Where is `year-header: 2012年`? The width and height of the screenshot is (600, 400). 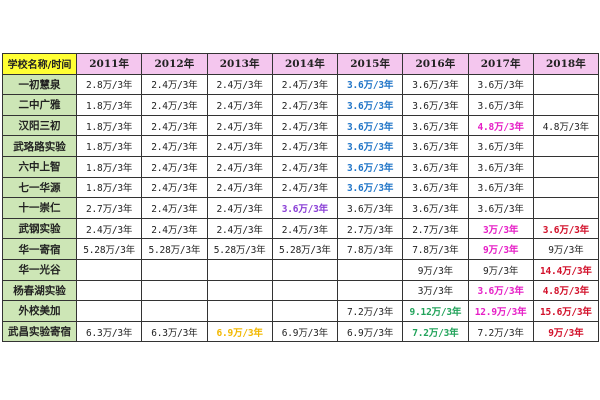
year-header: 2012年 is located at coordinates (174, 64).